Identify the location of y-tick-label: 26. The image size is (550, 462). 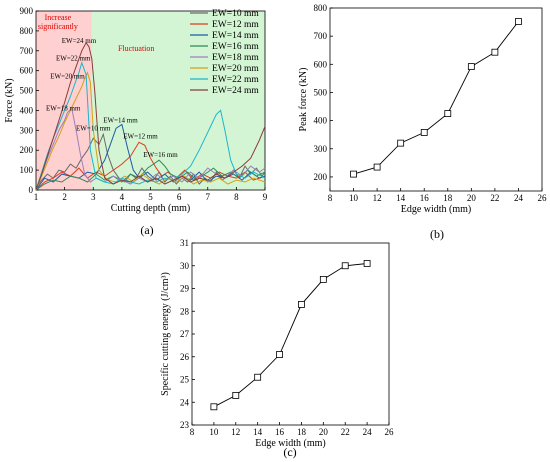
(185, 357).